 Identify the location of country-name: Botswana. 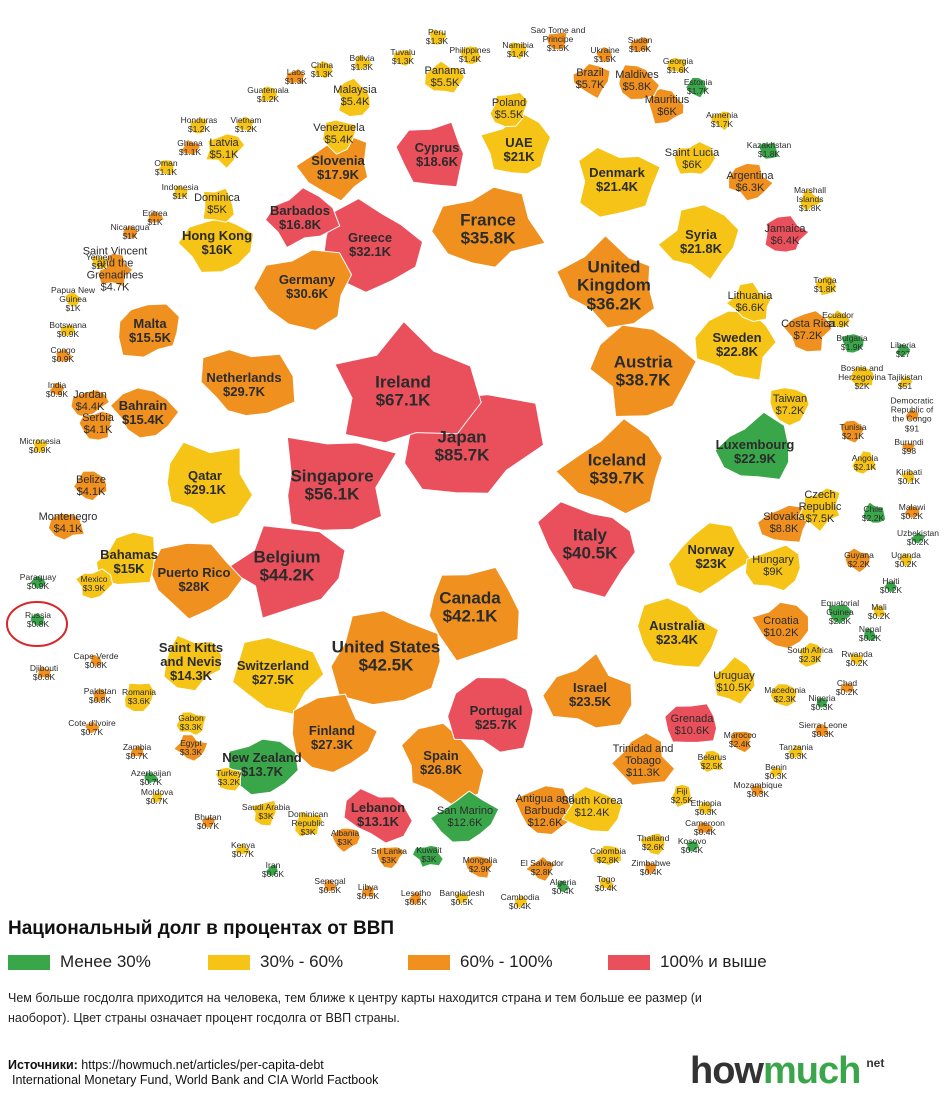
(68, 324).